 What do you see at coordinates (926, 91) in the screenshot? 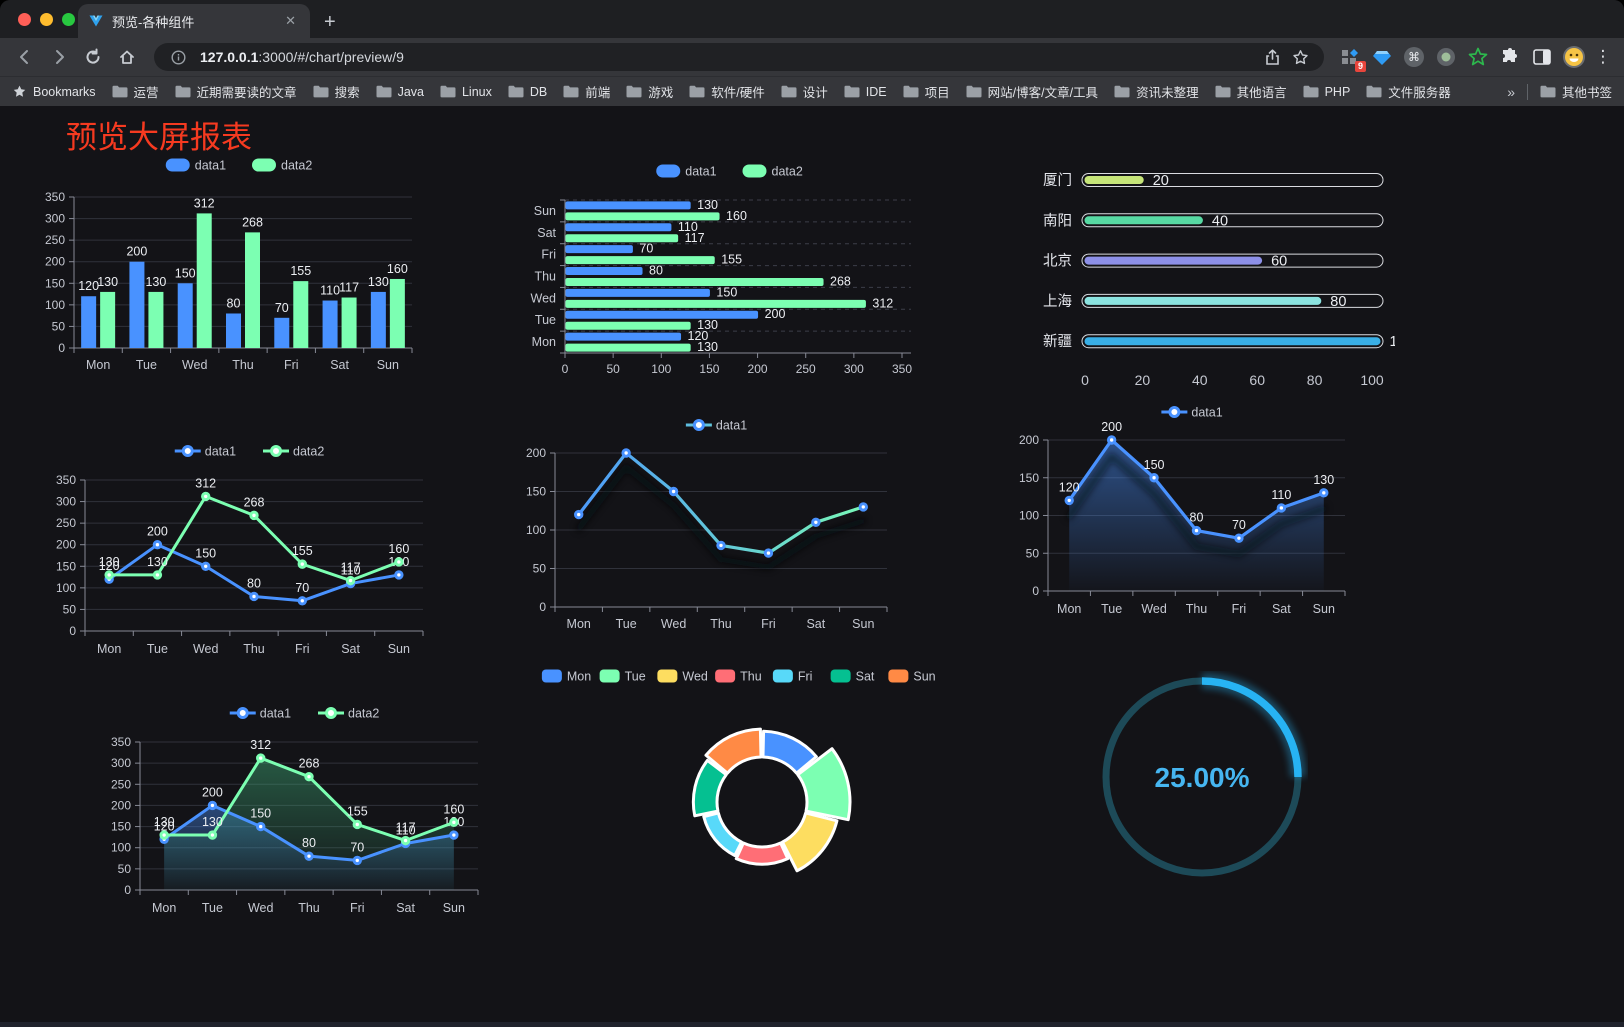
I see `bookmark-folder-item: 项目` at bounding box center [926, 91].